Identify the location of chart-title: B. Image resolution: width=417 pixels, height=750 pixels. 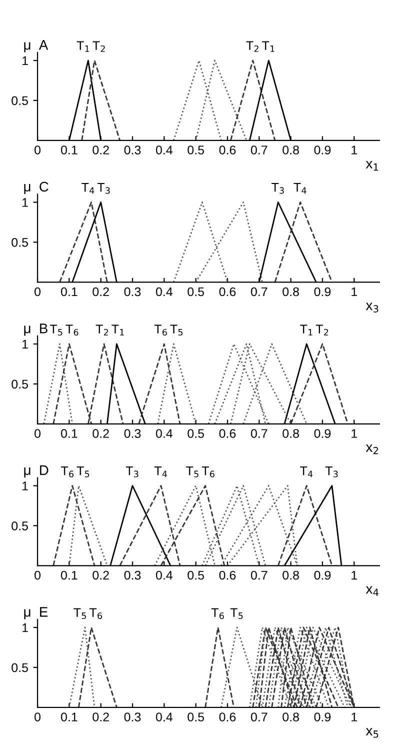
(44, 329).